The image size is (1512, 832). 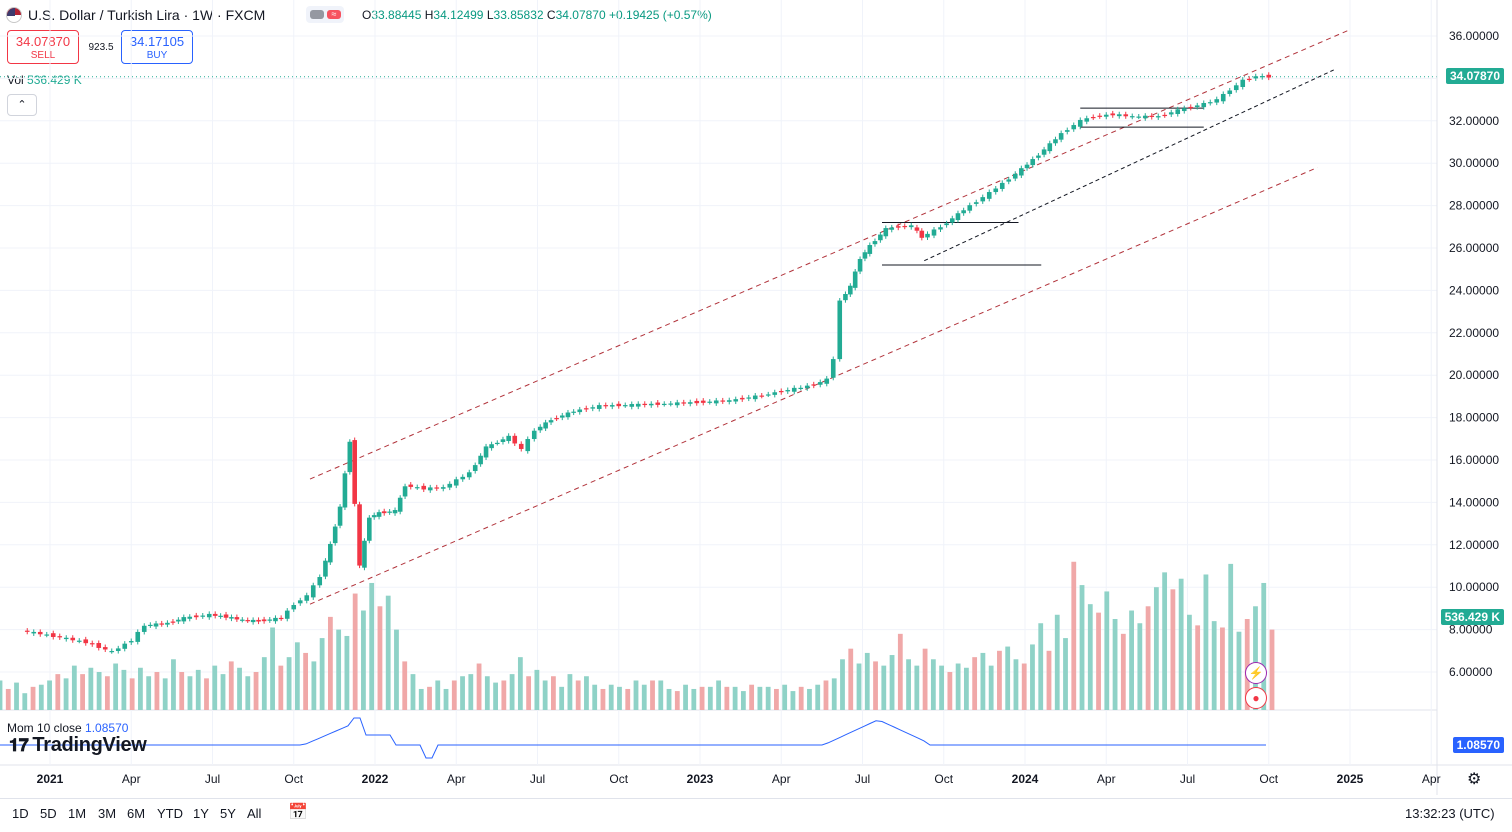 I want to click on timeframe-5d: 5D, so click(x=48, y=813).